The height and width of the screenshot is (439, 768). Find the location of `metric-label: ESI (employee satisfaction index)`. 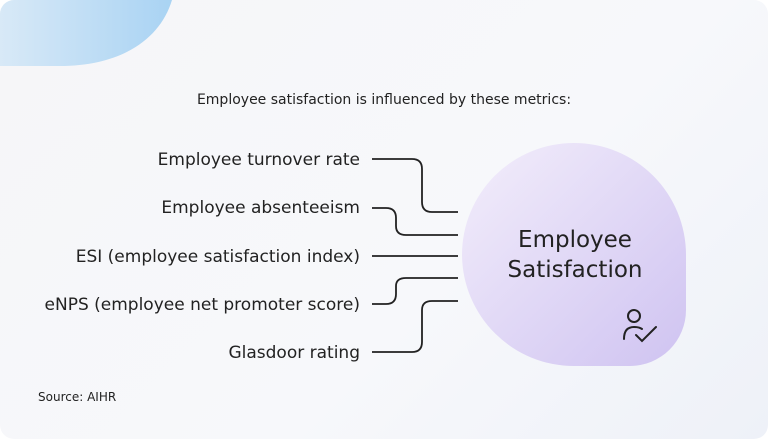

metric-label: ESI (employee satisfaction index) is located at coordinates (218, 257).